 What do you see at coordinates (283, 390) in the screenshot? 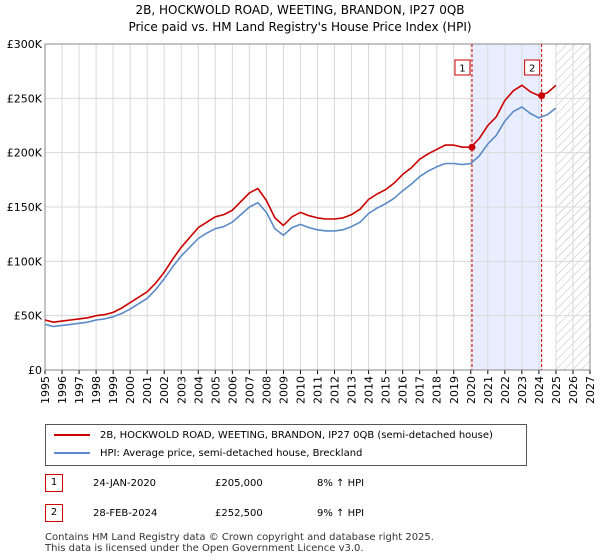
I see `x-tick-label: 2009` at bounding box center [283, 390].